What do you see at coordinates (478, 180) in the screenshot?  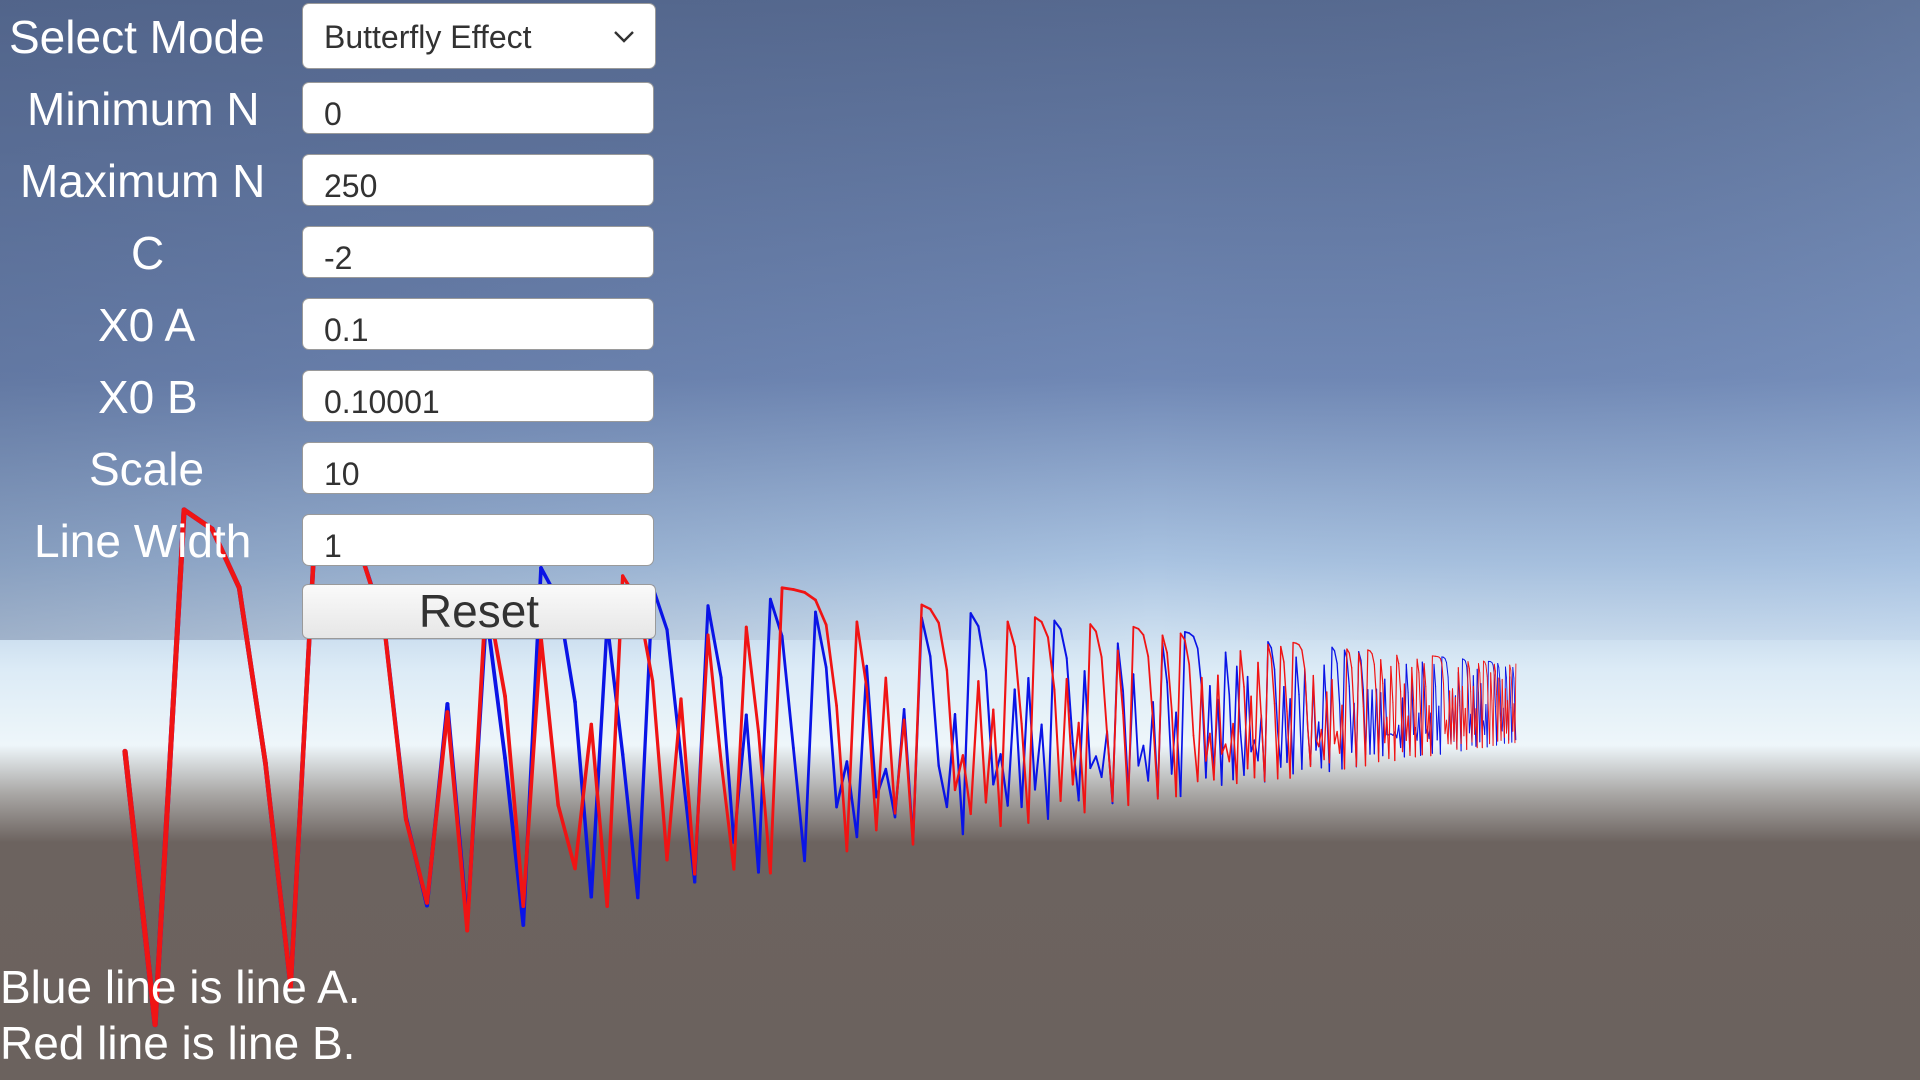 I see `maximum-n-input` at bounding box center [478, 180].